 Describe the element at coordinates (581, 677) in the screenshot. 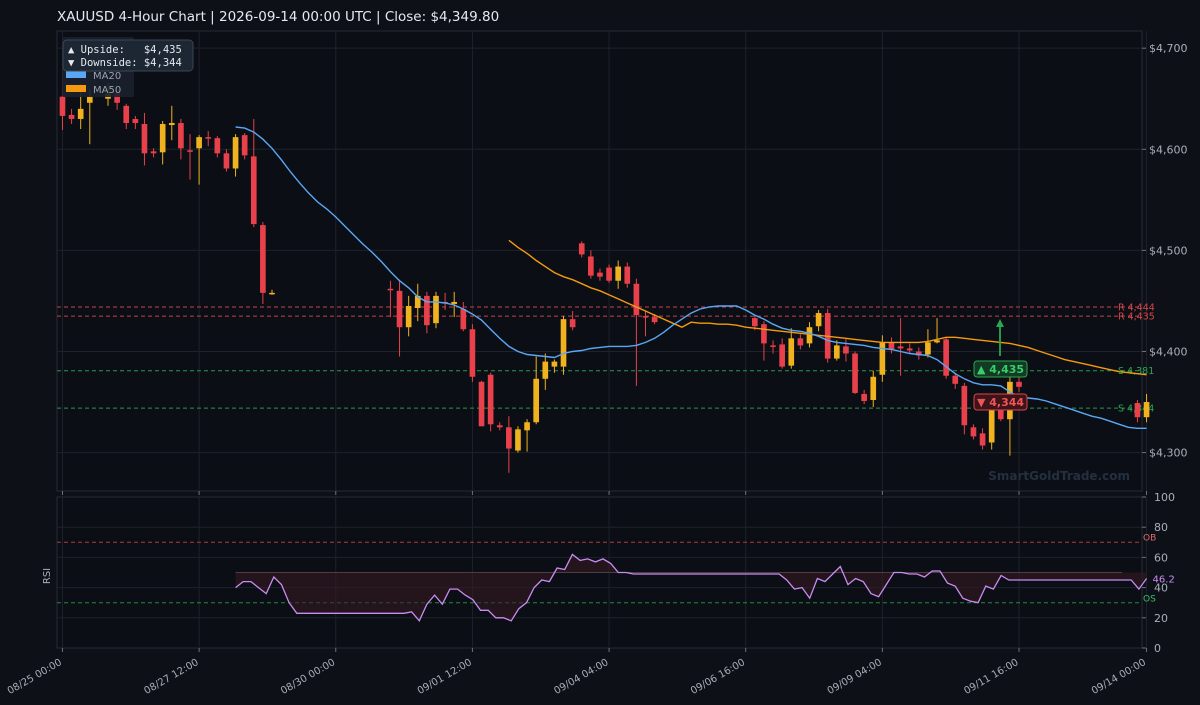

I see `time-tick-label: 09/04 04:00` at that location.